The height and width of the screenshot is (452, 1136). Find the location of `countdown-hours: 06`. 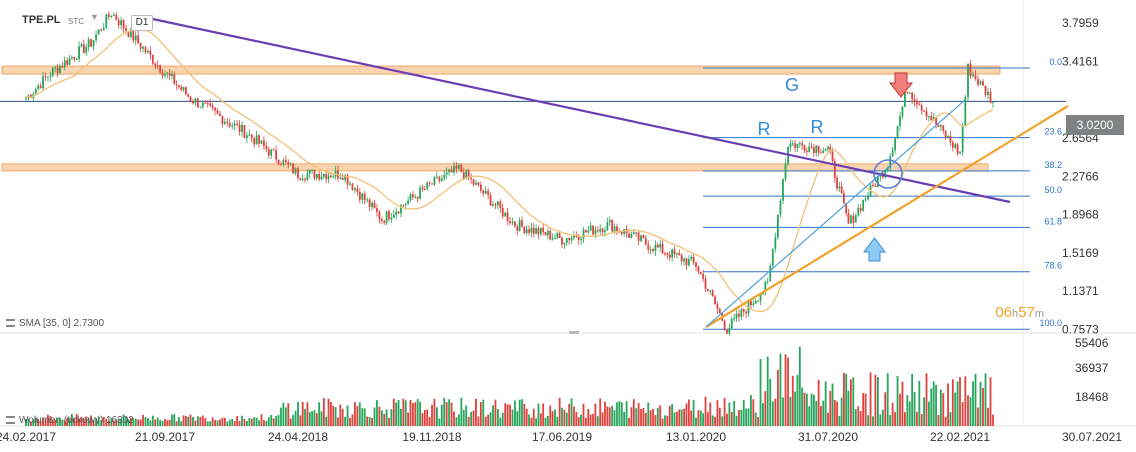

countdown-hours: 06 is located at coordinates (1004, 312).